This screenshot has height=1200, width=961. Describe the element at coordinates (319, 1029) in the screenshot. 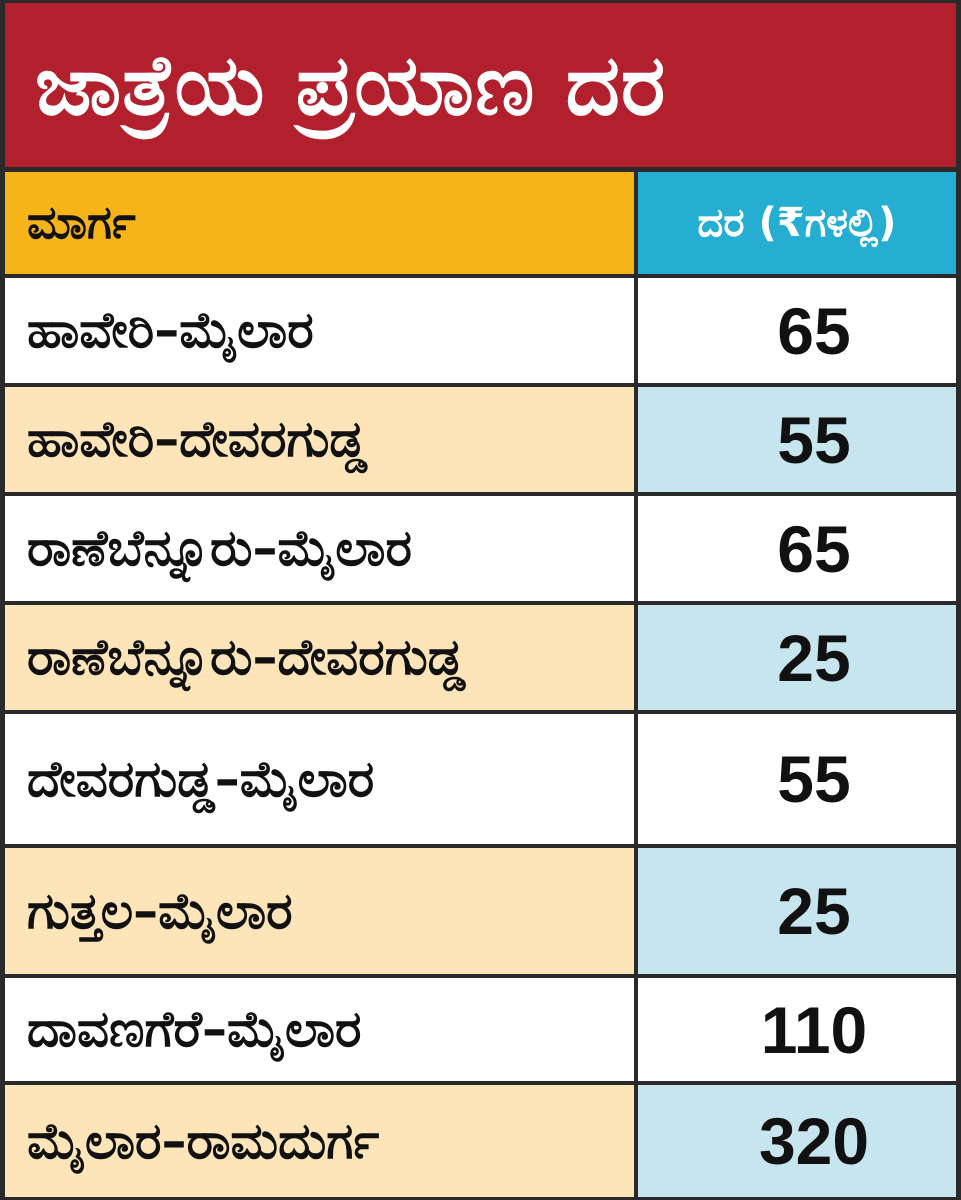

I see `route-cell: ದಾವಣಗೆರೆ–ಮೈಲಾರ` at that location.